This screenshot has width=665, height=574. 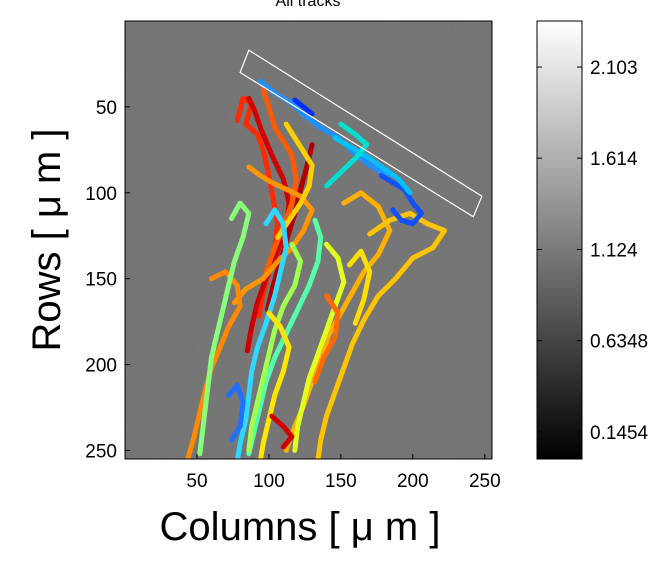 What do you see at coordinates (341, 481) in the screenshot?
I see `x-tick-label: 150` at bounding box center [341, 481].